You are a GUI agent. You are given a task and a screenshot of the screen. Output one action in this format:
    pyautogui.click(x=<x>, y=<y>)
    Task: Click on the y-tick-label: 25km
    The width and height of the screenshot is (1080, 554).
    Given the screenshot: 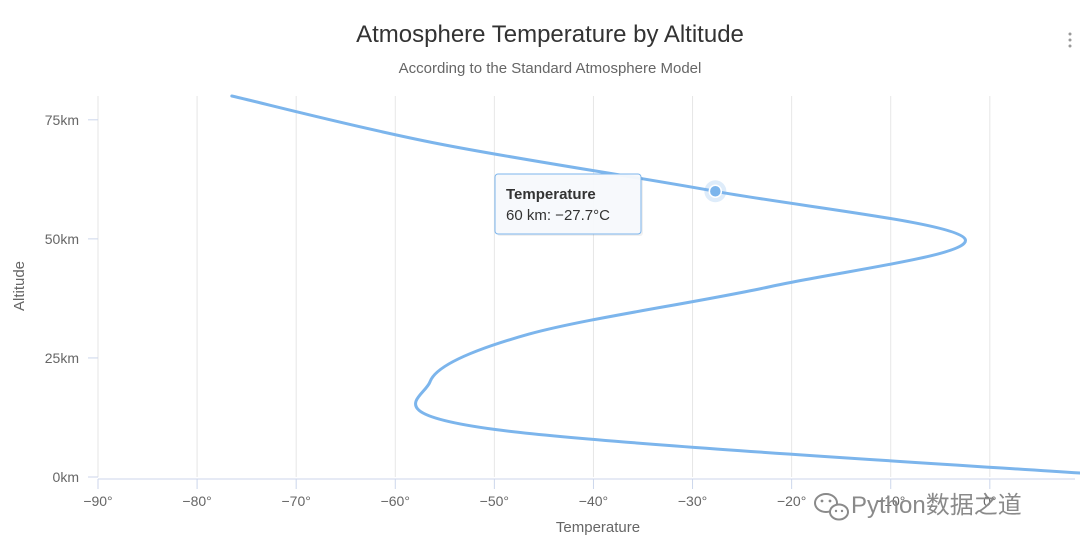 What is the action you would take?
    pyautogui.click(x=62, y=358)
    